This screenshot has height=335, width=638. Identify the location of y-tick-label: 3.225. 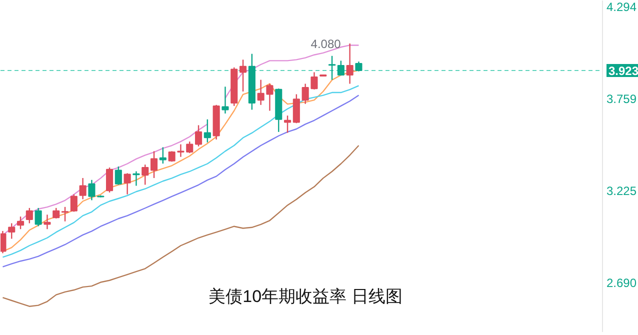
(621, 191).